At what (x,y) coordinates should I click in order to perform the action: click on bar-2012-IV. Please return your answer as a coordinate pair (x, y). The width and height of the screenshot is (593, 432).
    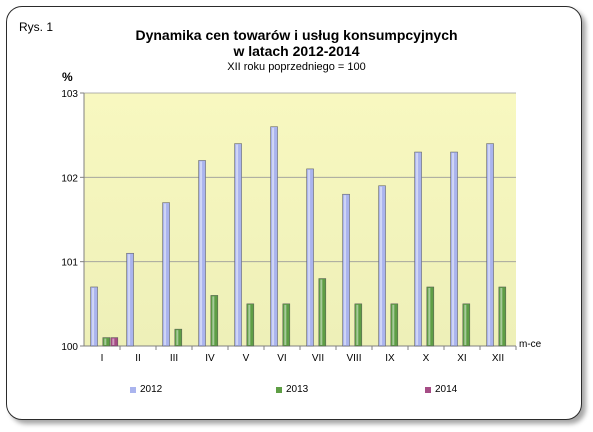
    Looking at the image, I should click on (202, 253).